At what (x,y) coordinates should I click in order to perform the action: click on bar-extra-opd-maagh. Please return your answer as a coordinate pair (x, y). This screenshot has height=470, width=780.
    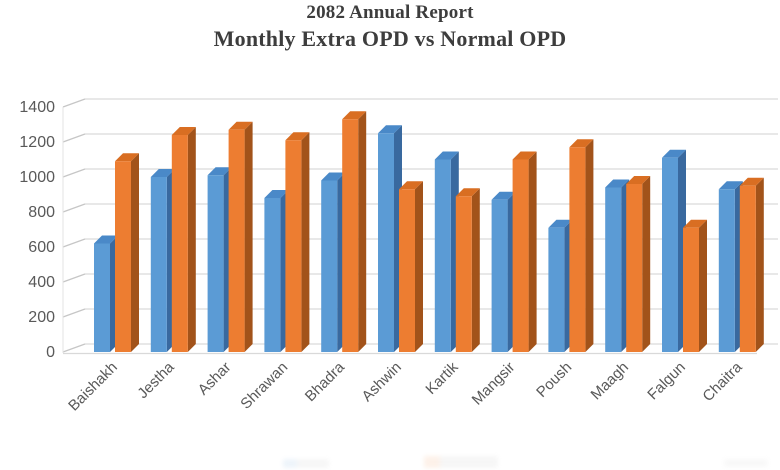
    Looking at the image, I should click on (617, 265).